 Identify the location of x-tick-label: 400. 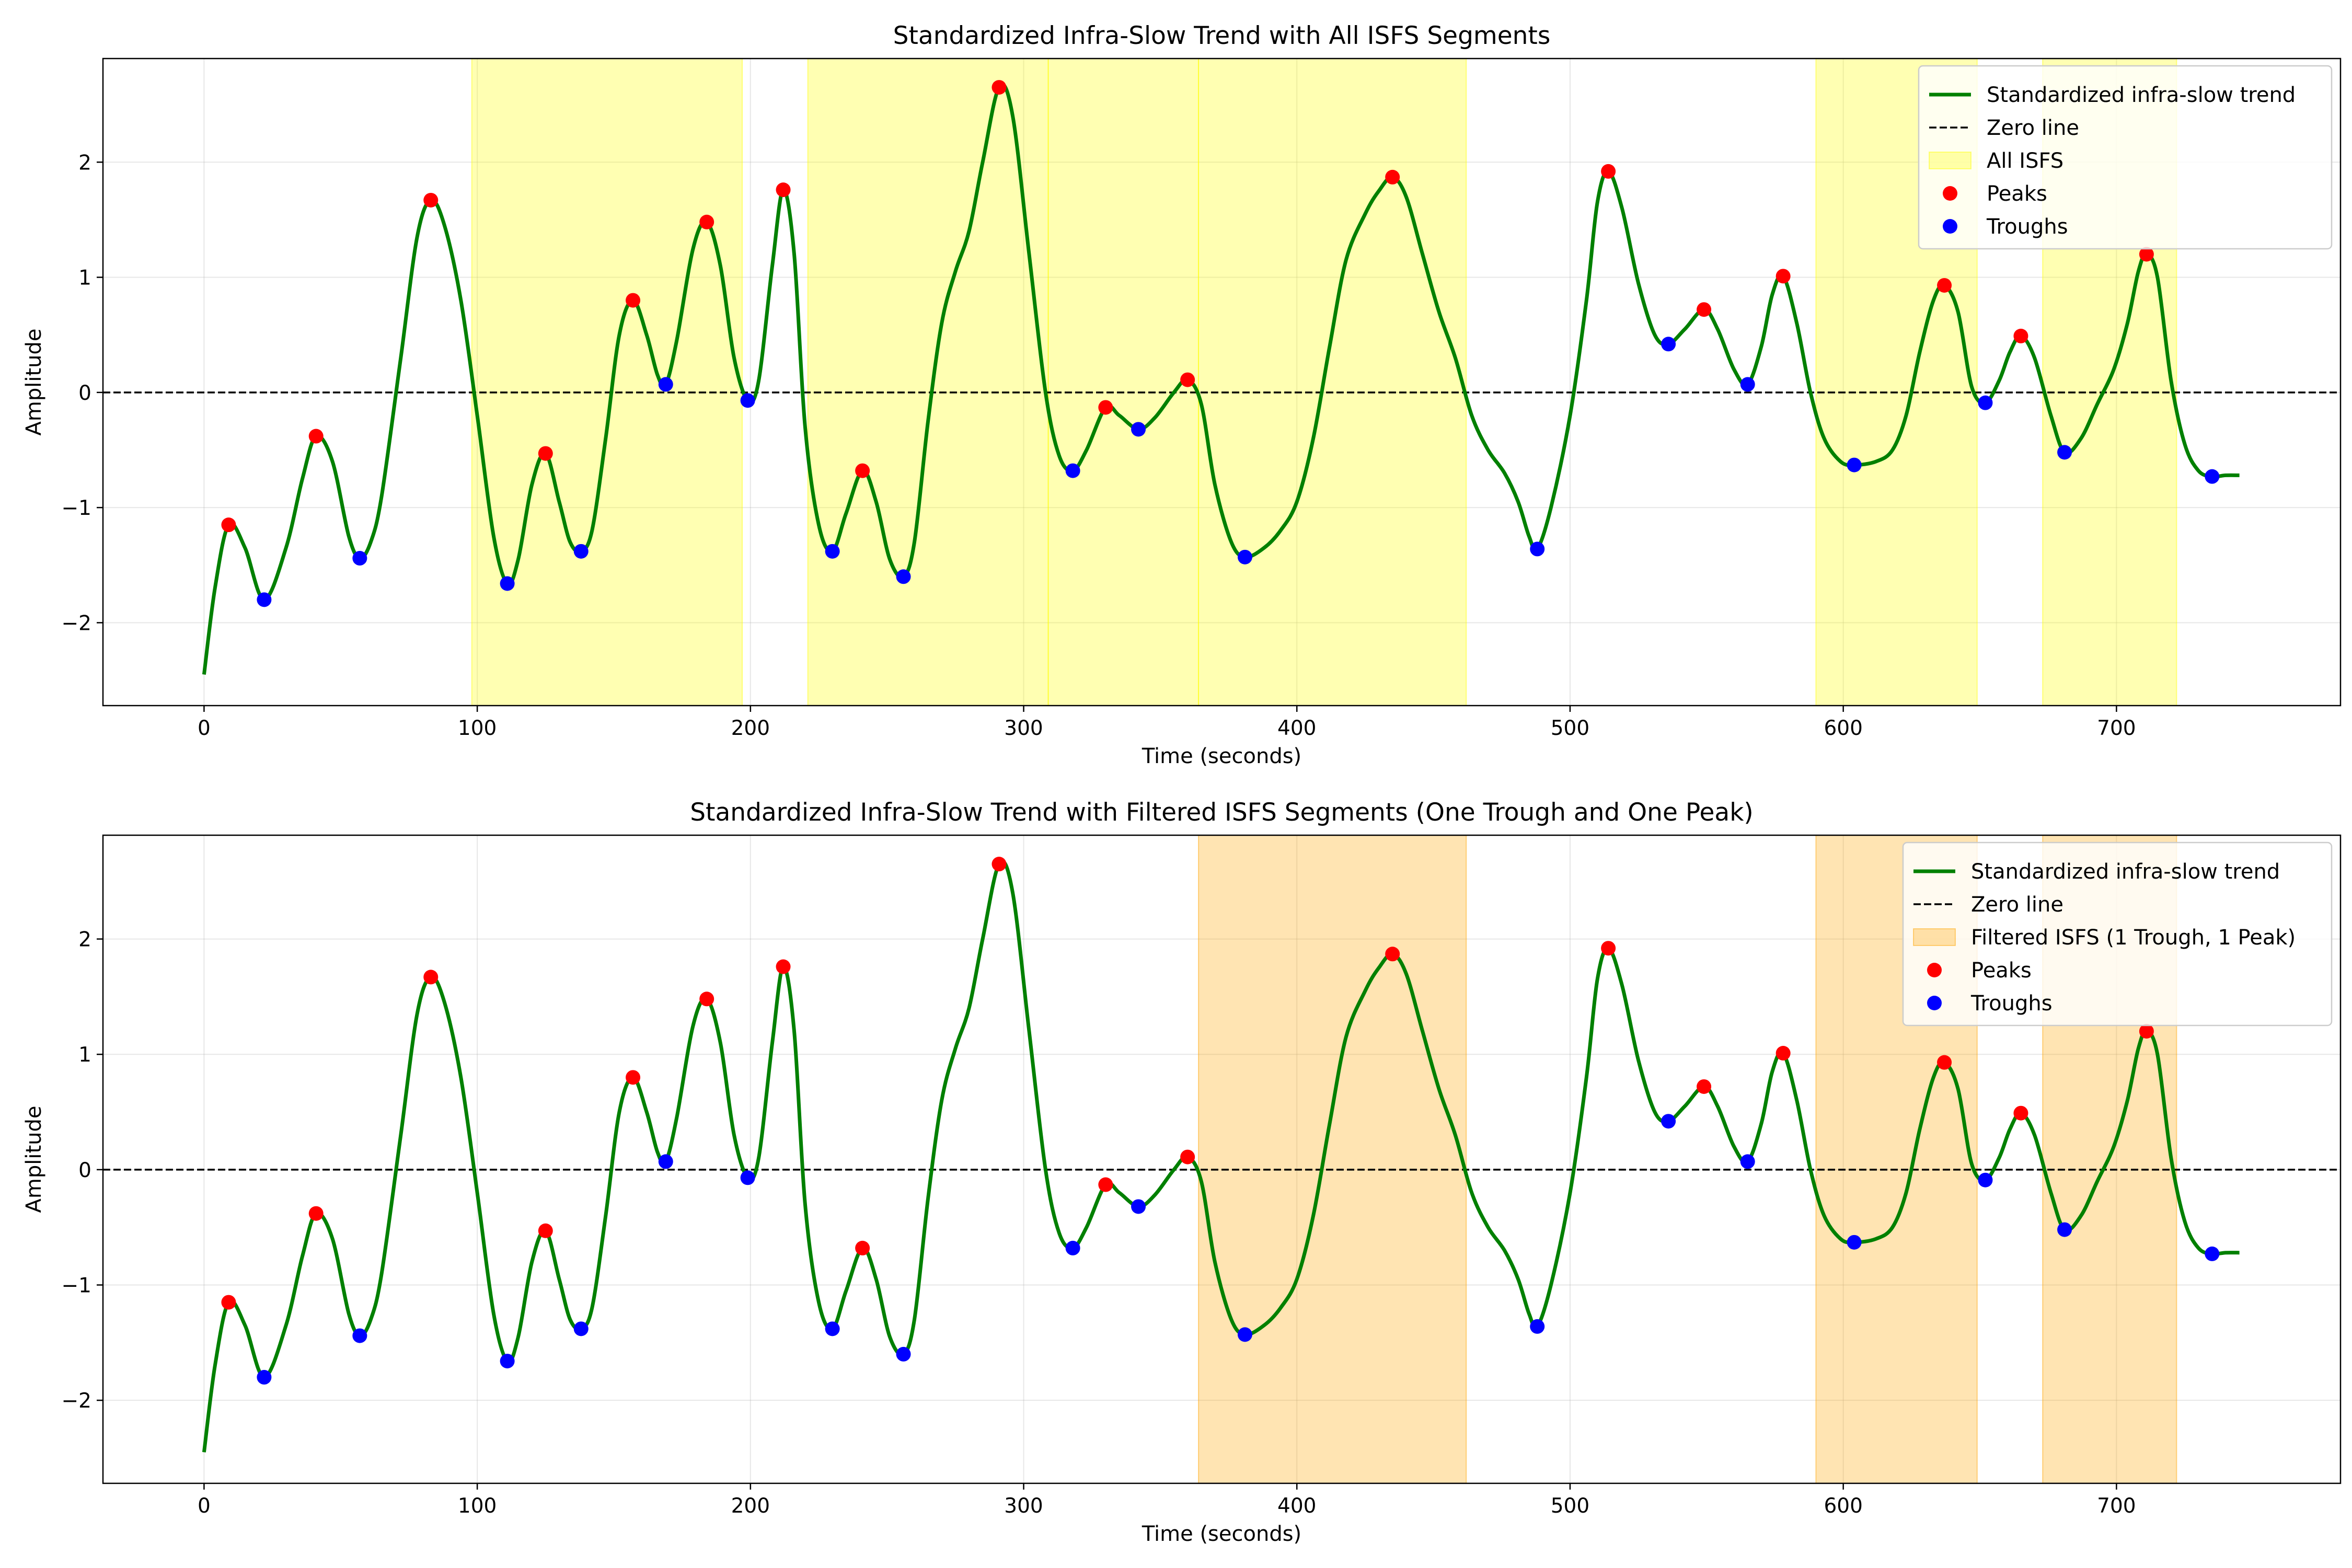
(1296, 1506).